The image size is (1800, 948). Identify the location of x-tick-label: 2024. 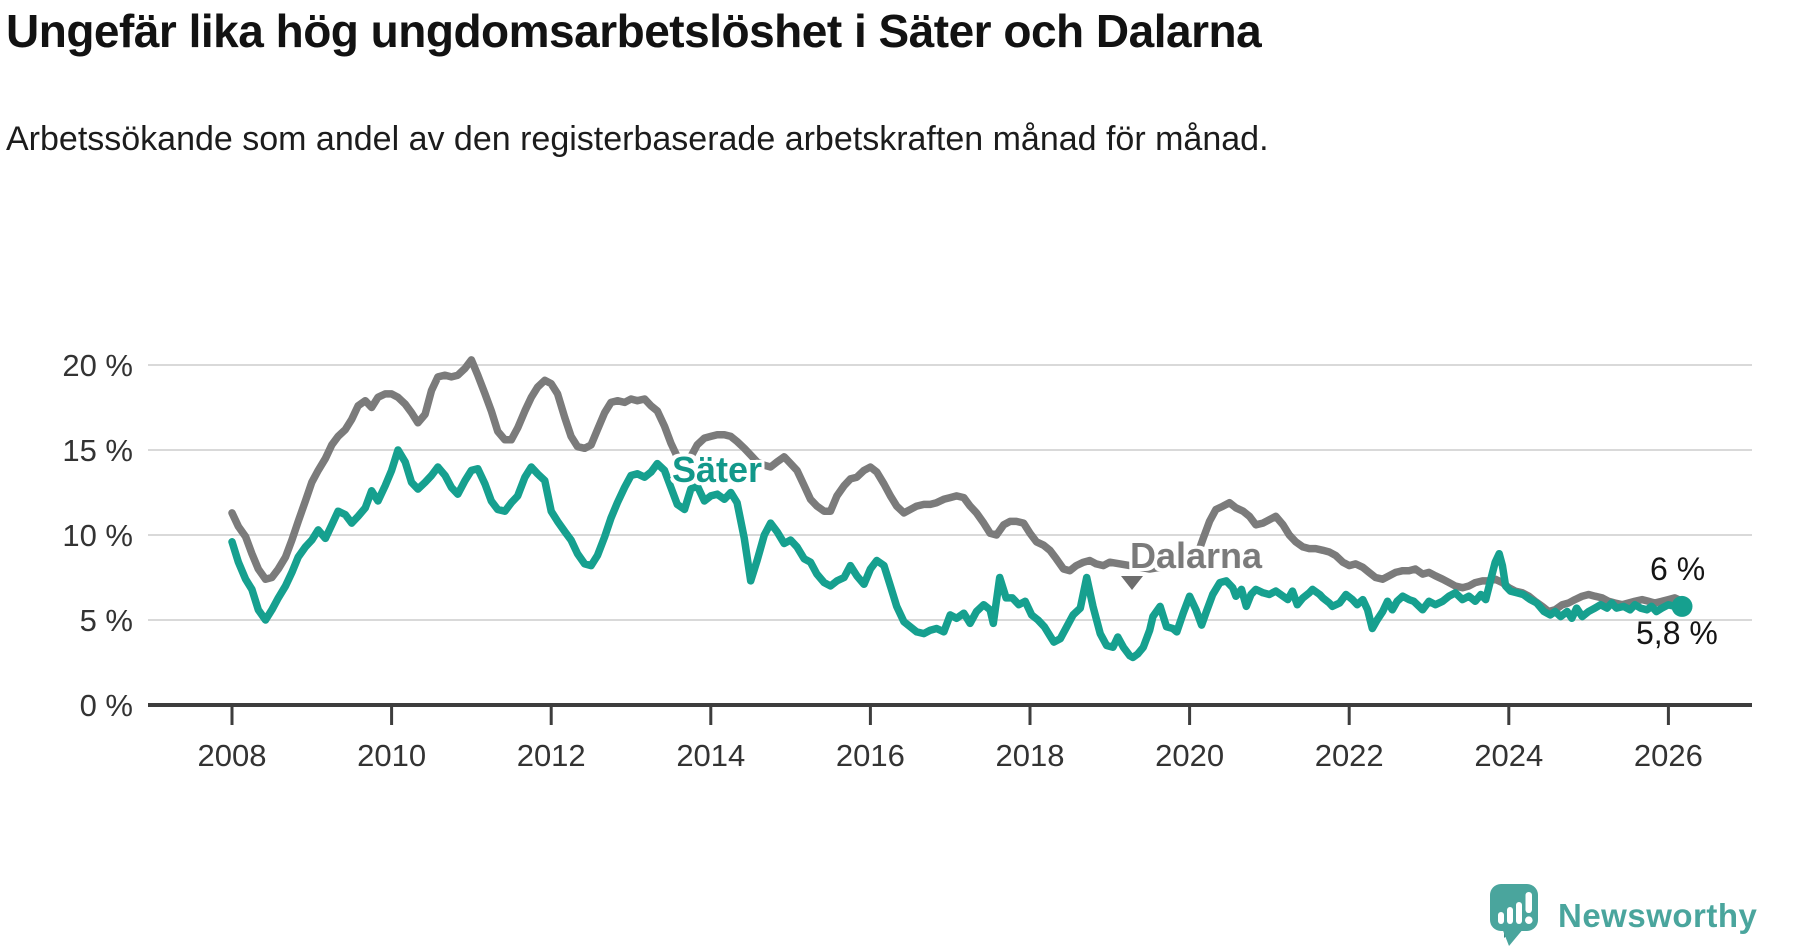
(1508, 755).